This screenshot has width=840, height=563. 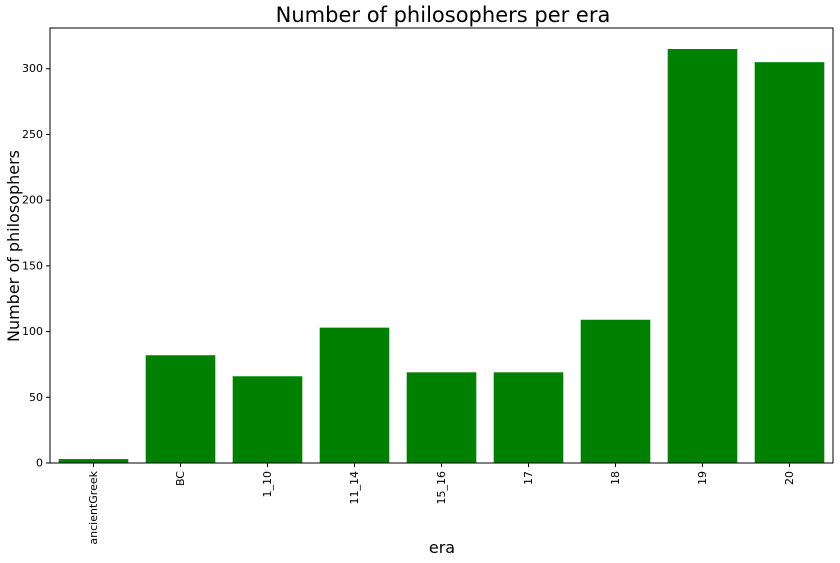 I want to click on x-tick-label-BC: BC, so click(x=180, y=478).